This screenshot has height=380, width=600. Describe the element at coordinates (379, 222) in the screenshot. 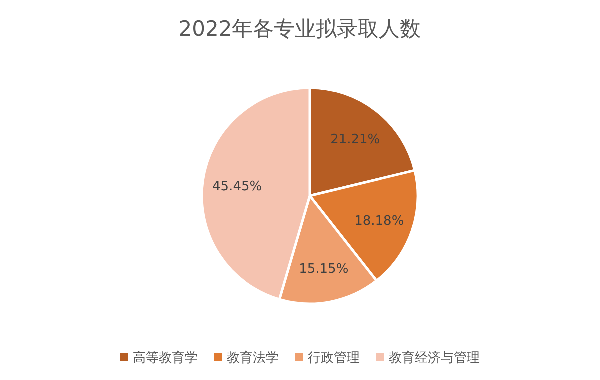

I see `data-label: 18.18%` at that location.